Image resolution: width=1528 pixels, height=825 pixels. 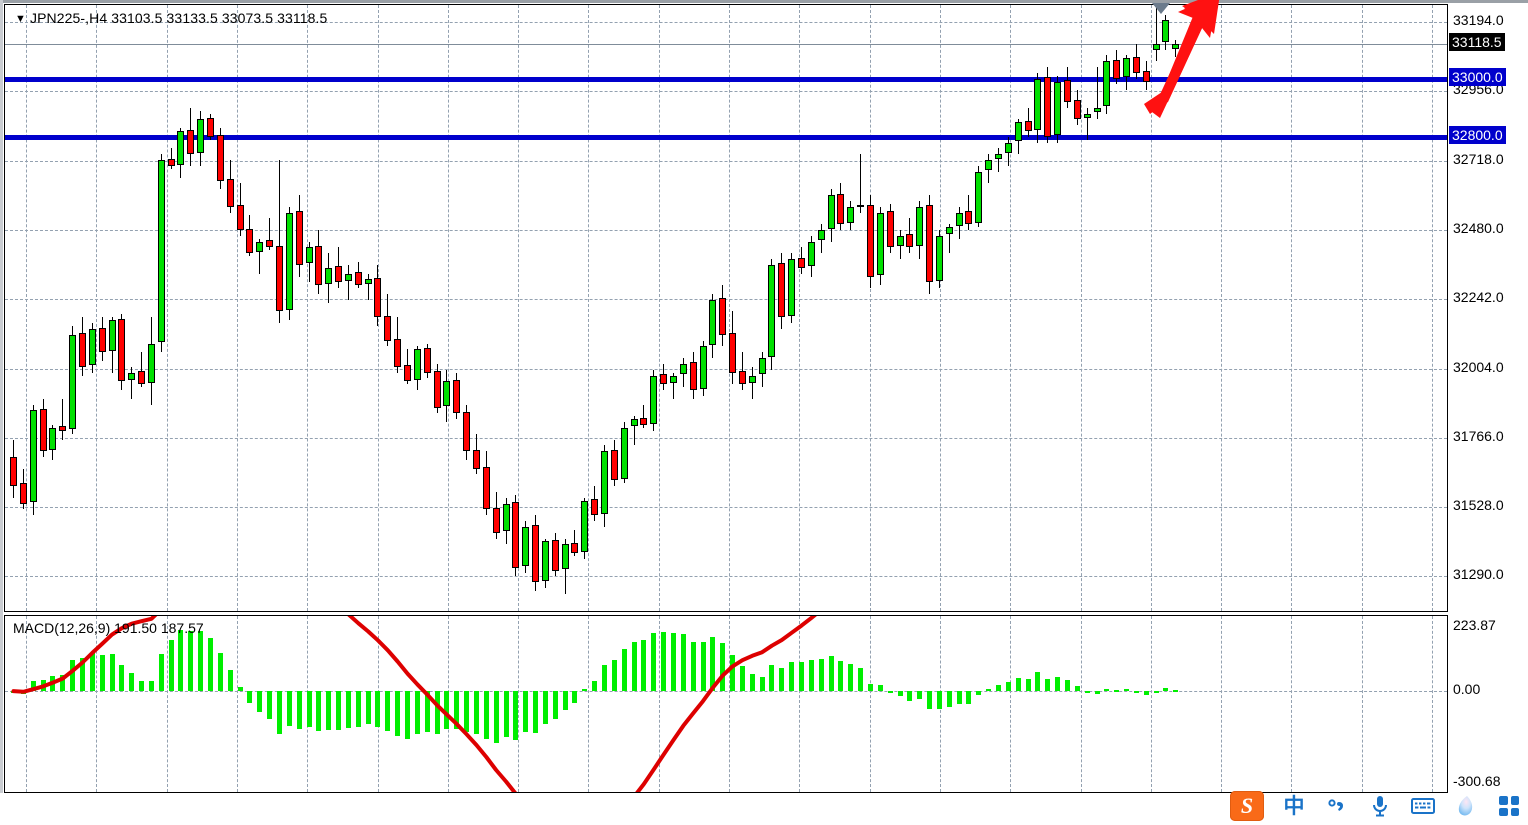 What do you see at coordinates (1294, 806) in the screenshot?
I see `chinese-mode-icon: 中` at bounding box center [1294, 806].